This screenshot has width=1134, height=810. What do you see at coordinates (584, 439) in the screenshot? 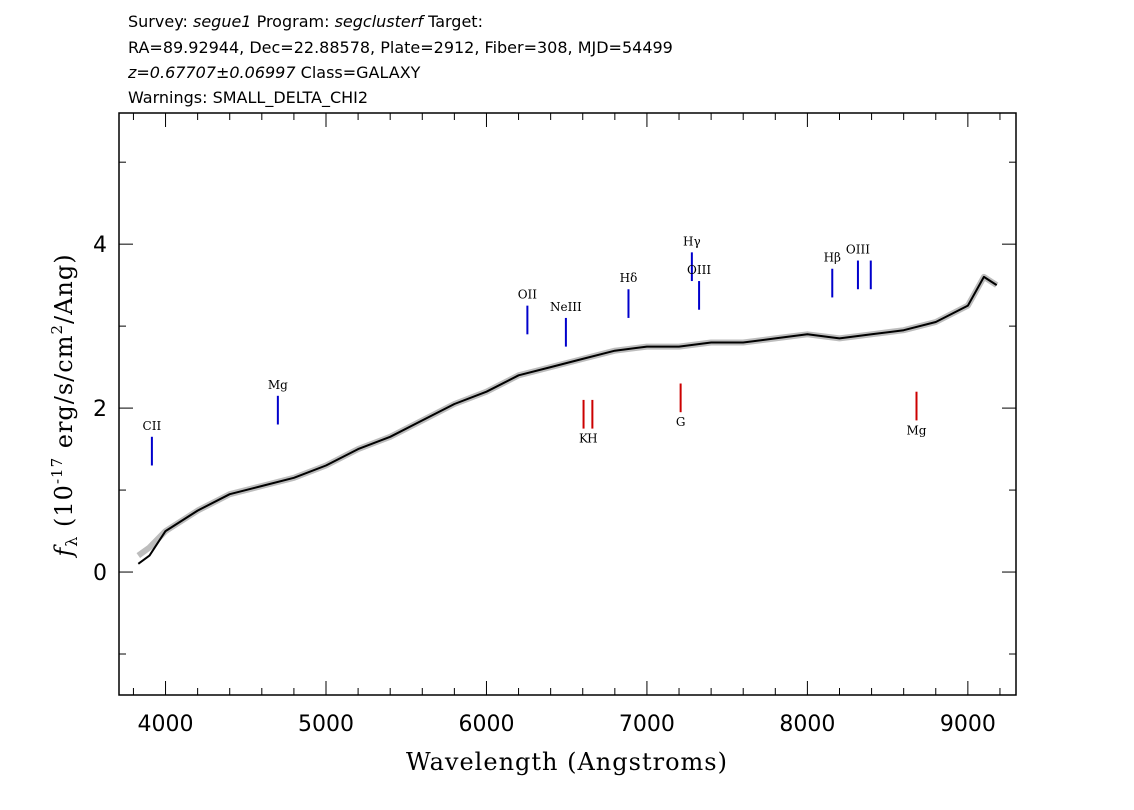
I see `absorption-line-label: K` at bounding box center [584, 439].